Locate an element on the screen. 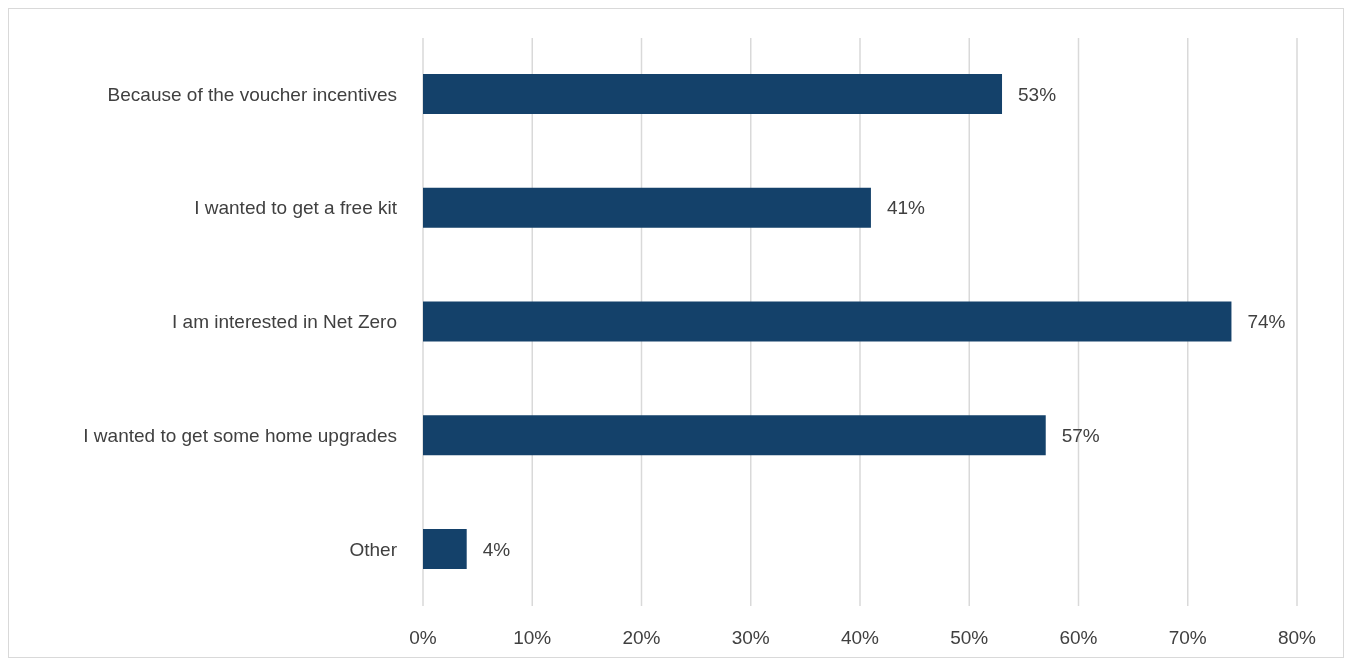  x-tick-label: 20% is located at coordinates (641, 637).